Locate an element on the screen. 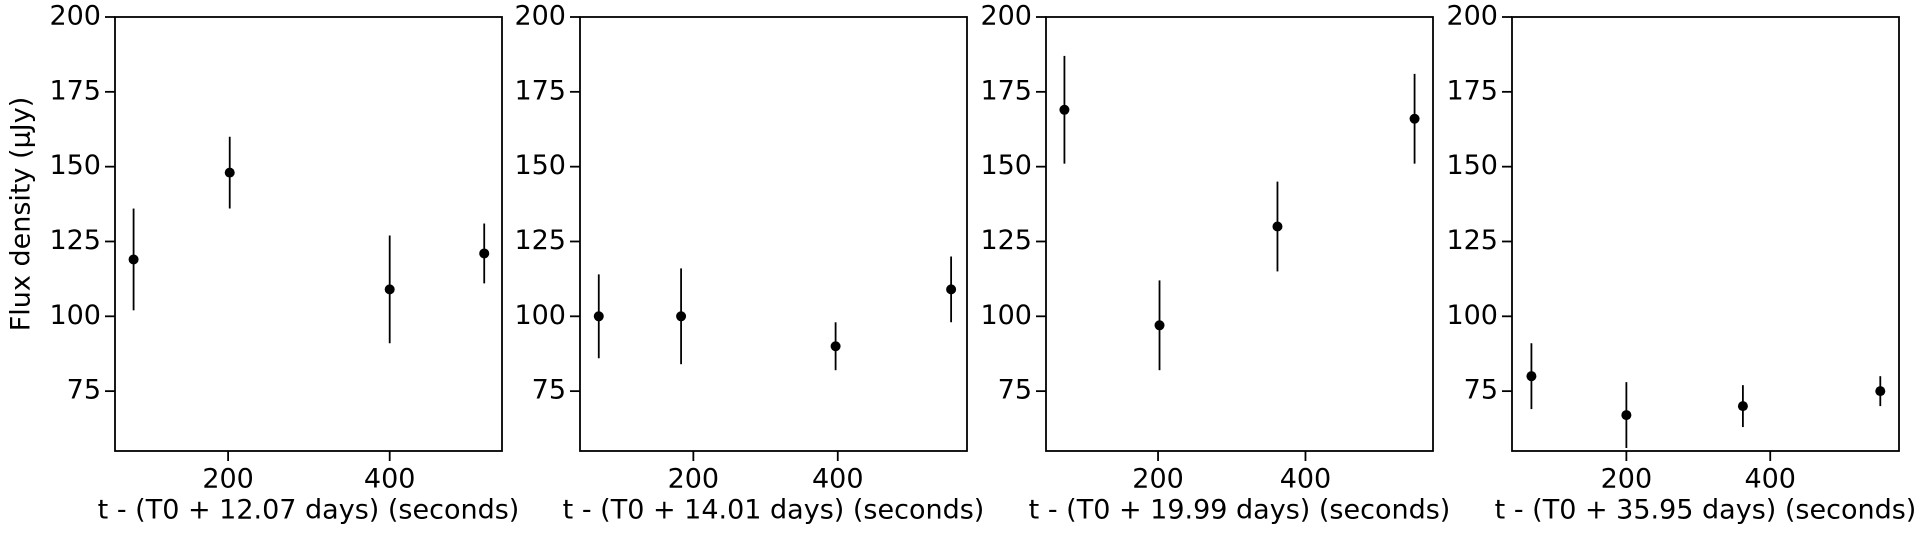 This screenshot has width=1932, height=533. y-axis-label: Flux density (μJy) is located at coordinates (21, 214).